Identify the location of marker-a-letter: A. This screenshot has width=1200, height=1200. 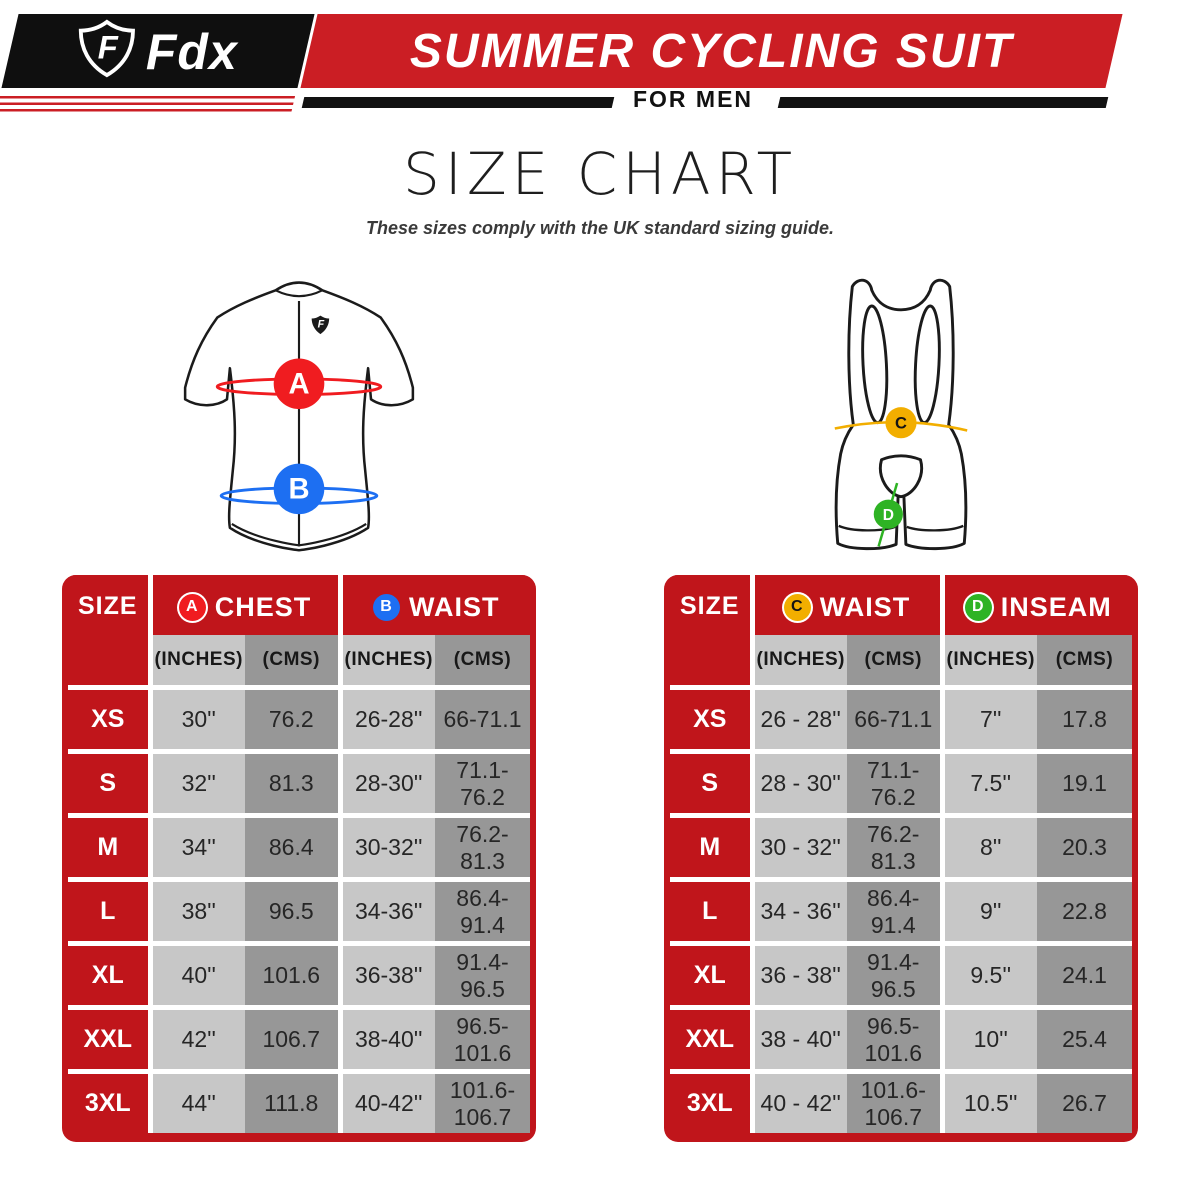
(298, 385).